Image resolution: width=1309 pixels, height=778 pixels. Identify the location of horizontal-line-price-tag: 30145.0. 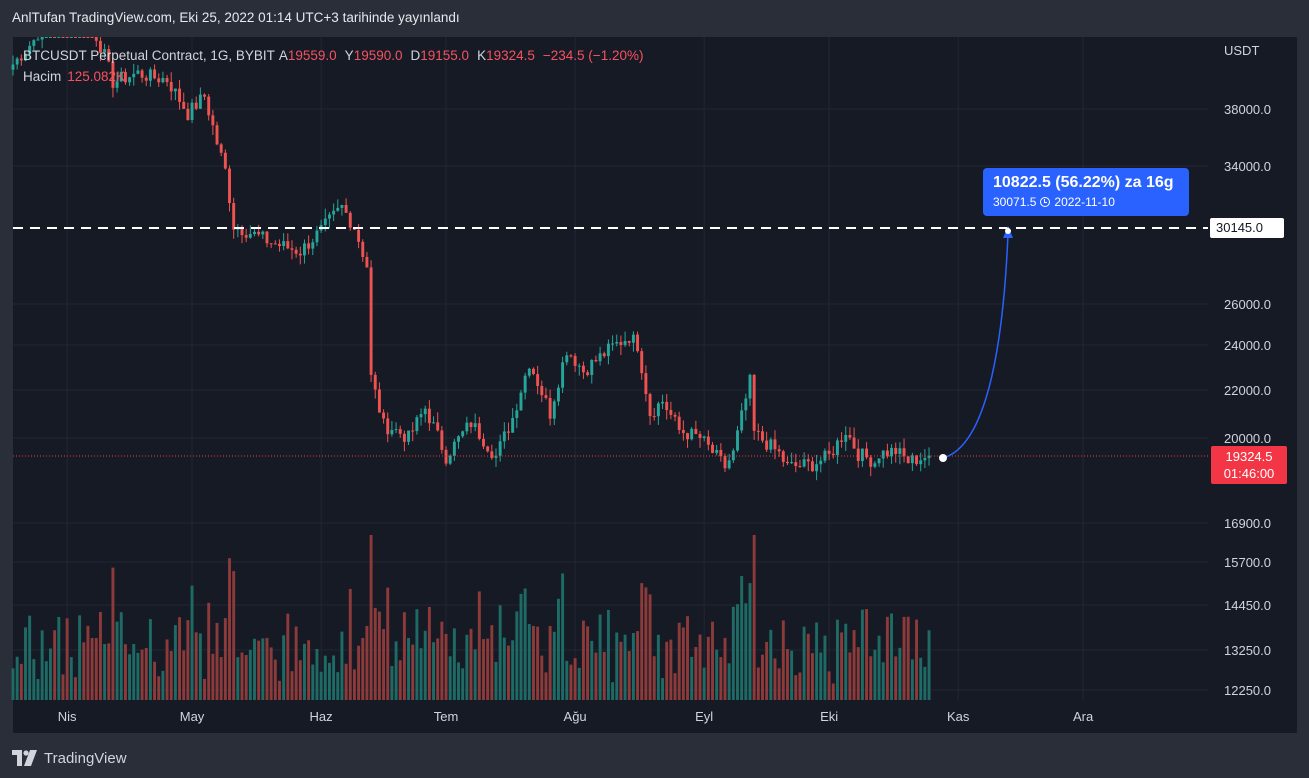
(1247, 228).